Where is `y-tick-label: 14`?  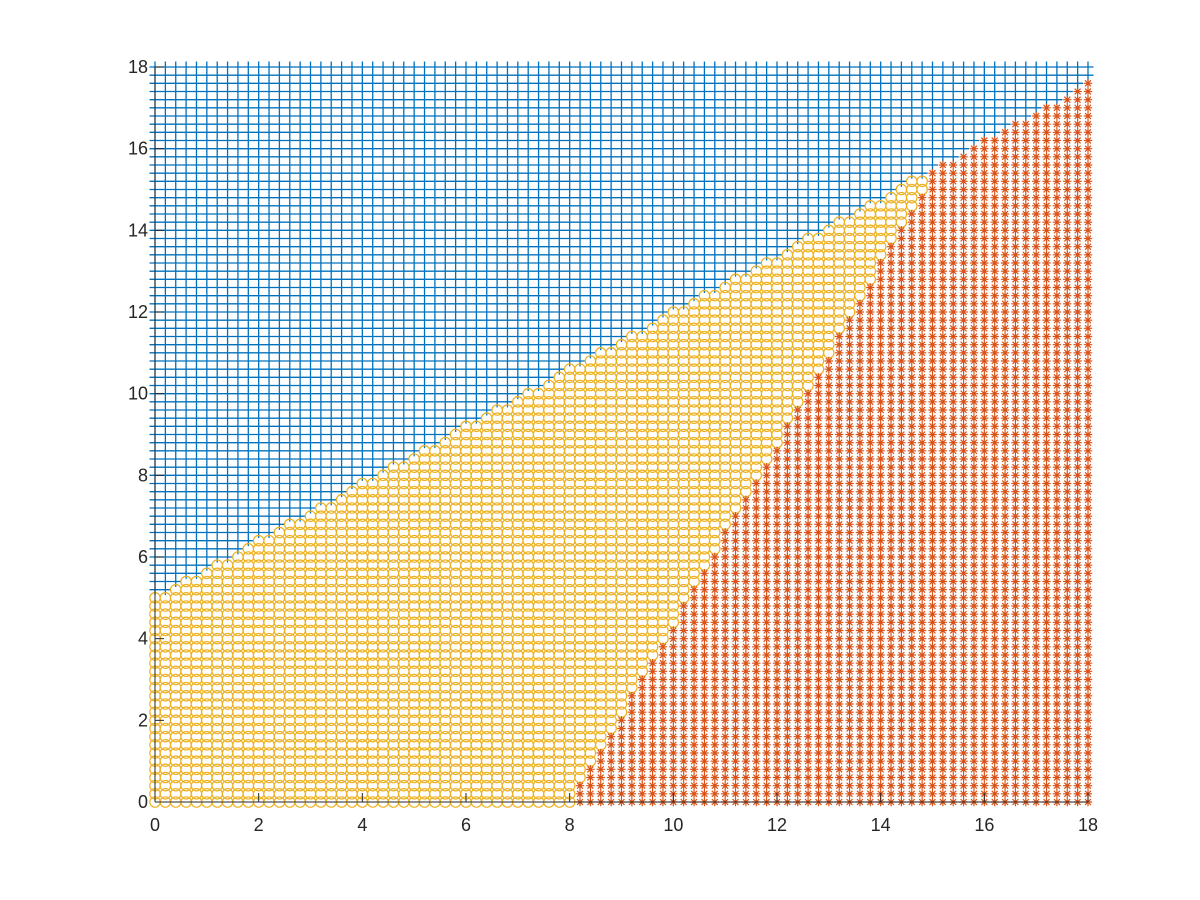
y-tick-label: 14 is located at coordinates (138, 230).